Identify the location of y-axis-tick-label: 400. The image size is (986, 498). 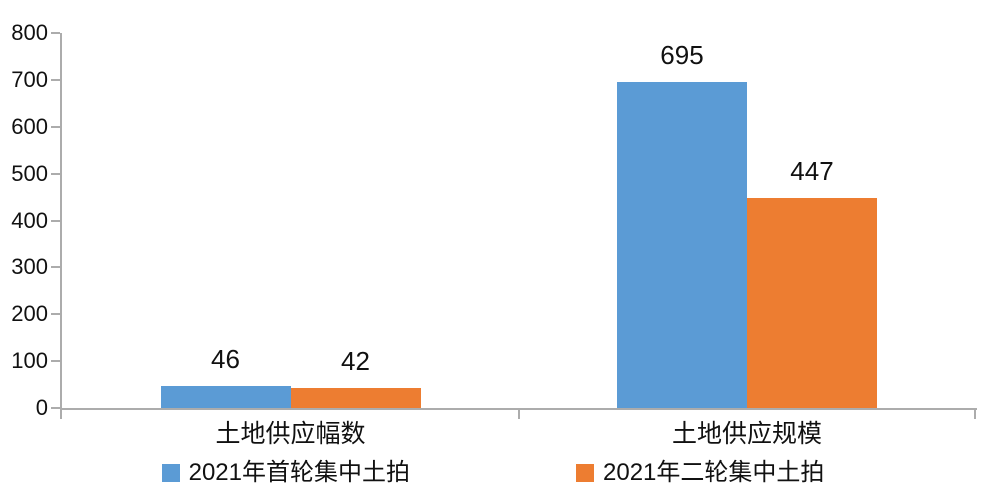
(29, 220).